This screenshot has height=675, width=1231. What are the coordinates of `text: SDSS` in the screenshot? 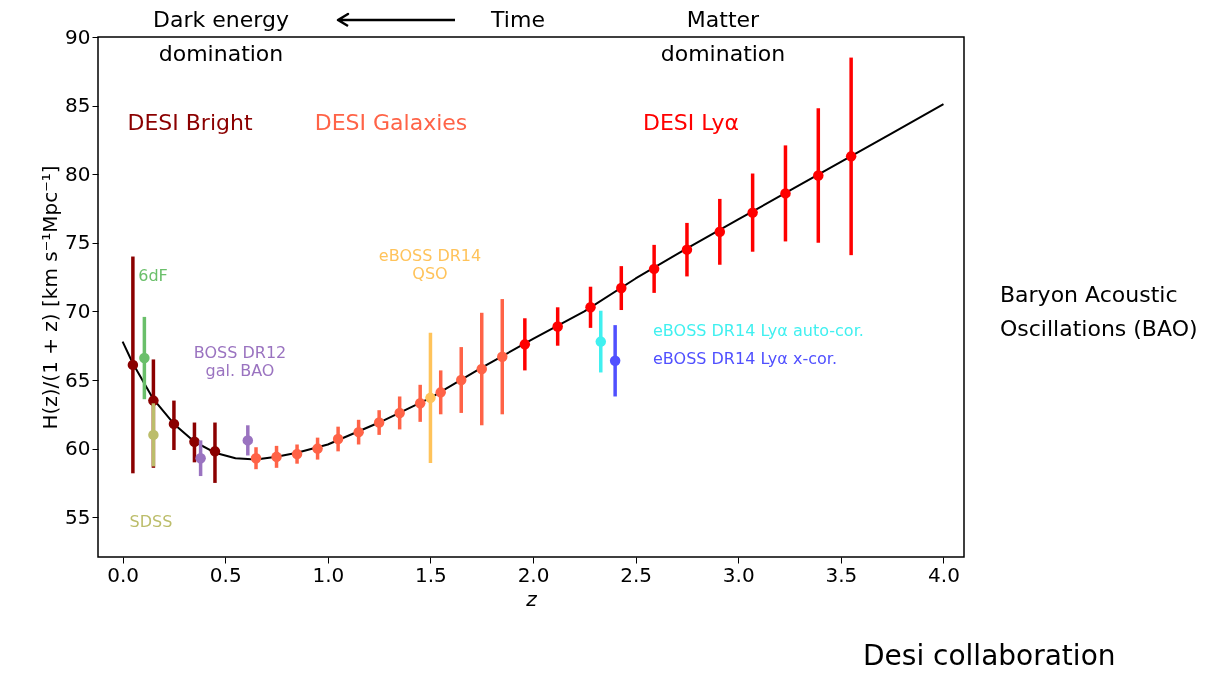 It's located at (151, 521).